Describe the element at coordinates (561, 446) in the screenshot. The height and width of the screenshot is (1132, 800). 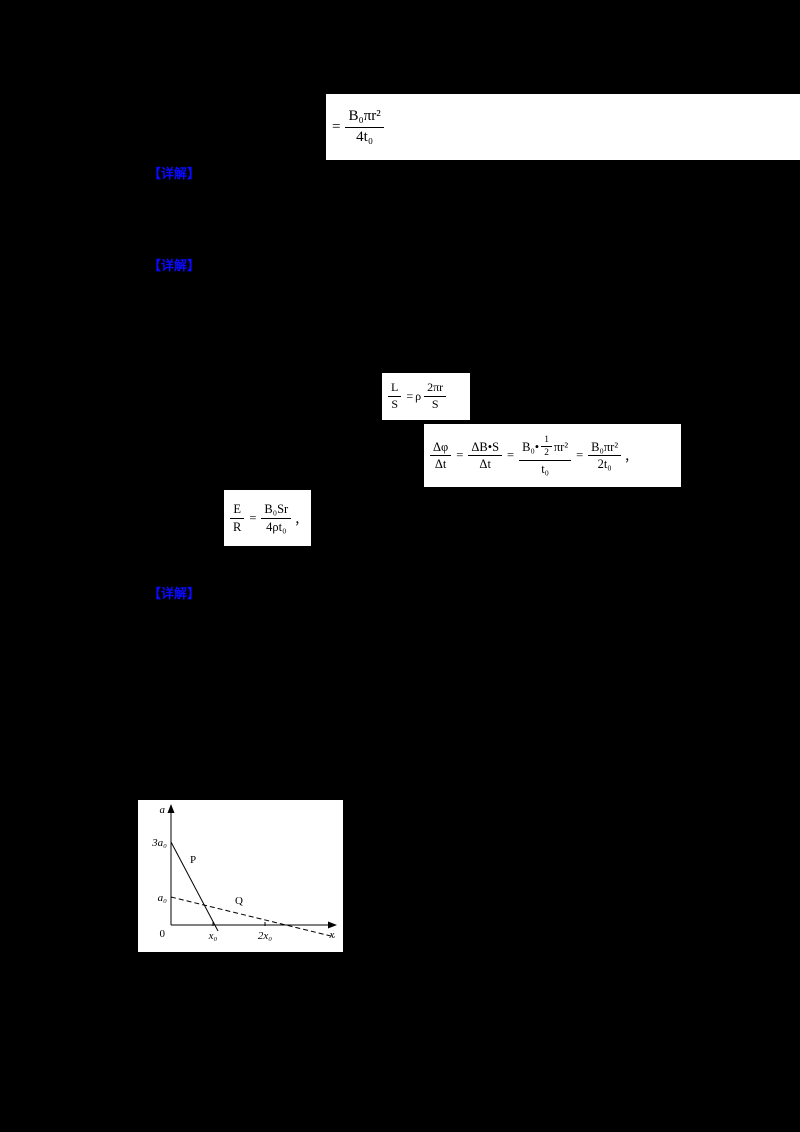
I see `term-suffix: πr²` at that location.